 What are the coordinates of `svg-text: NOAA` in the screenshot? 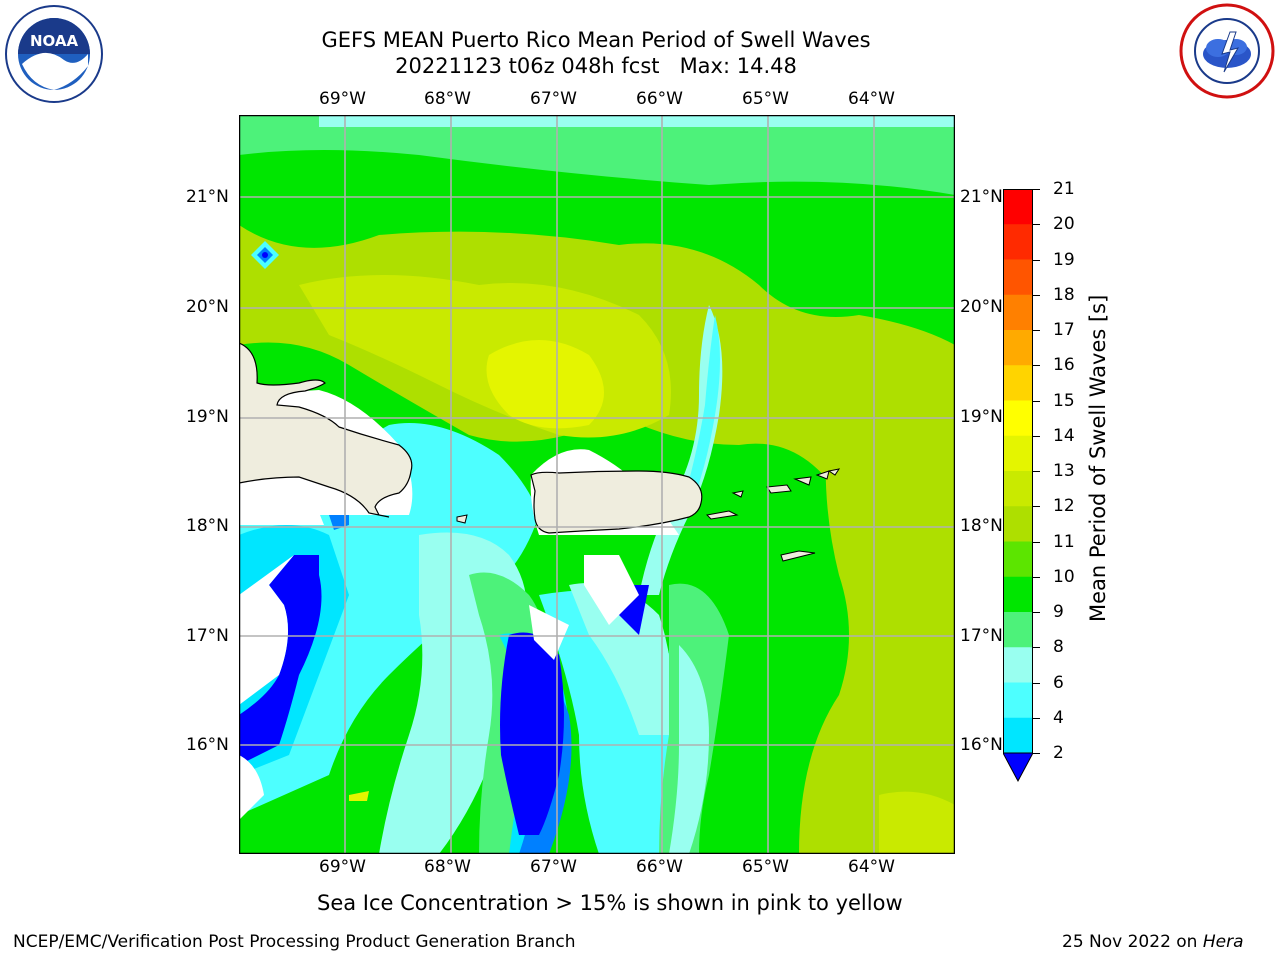 It's located at (54, 41).